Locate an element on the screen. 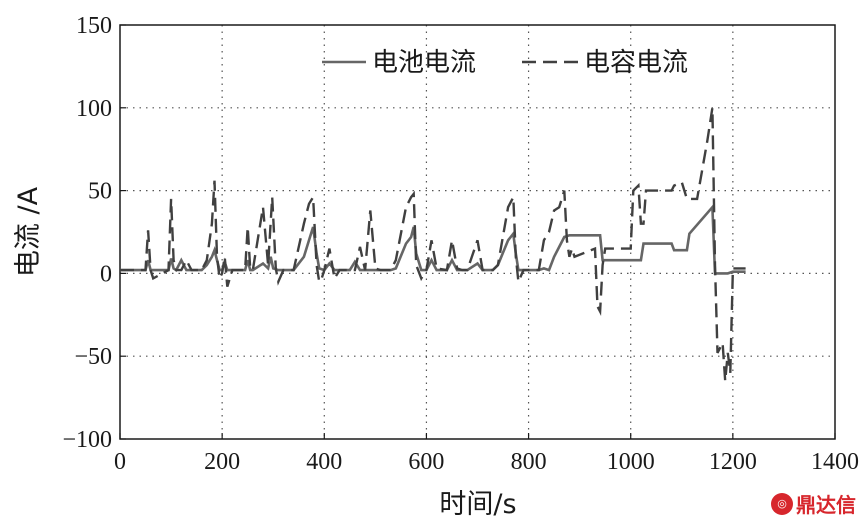 This screenshot has height=524, width=864. x-tick-label: 1400 is located at coordinates (835, 462).